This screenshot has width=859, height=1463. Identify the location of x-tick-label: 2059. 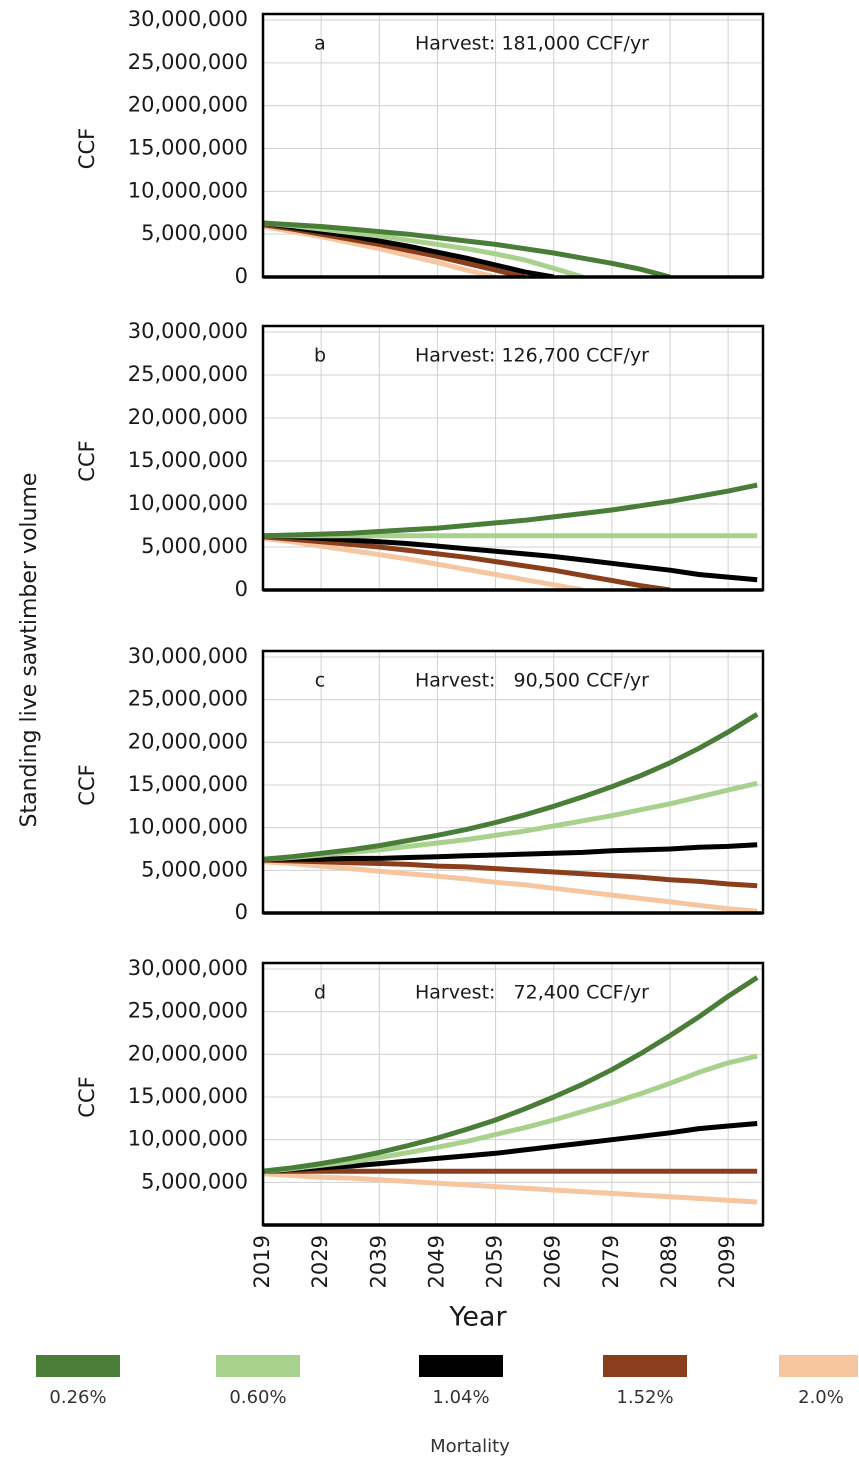
(495, 1261).